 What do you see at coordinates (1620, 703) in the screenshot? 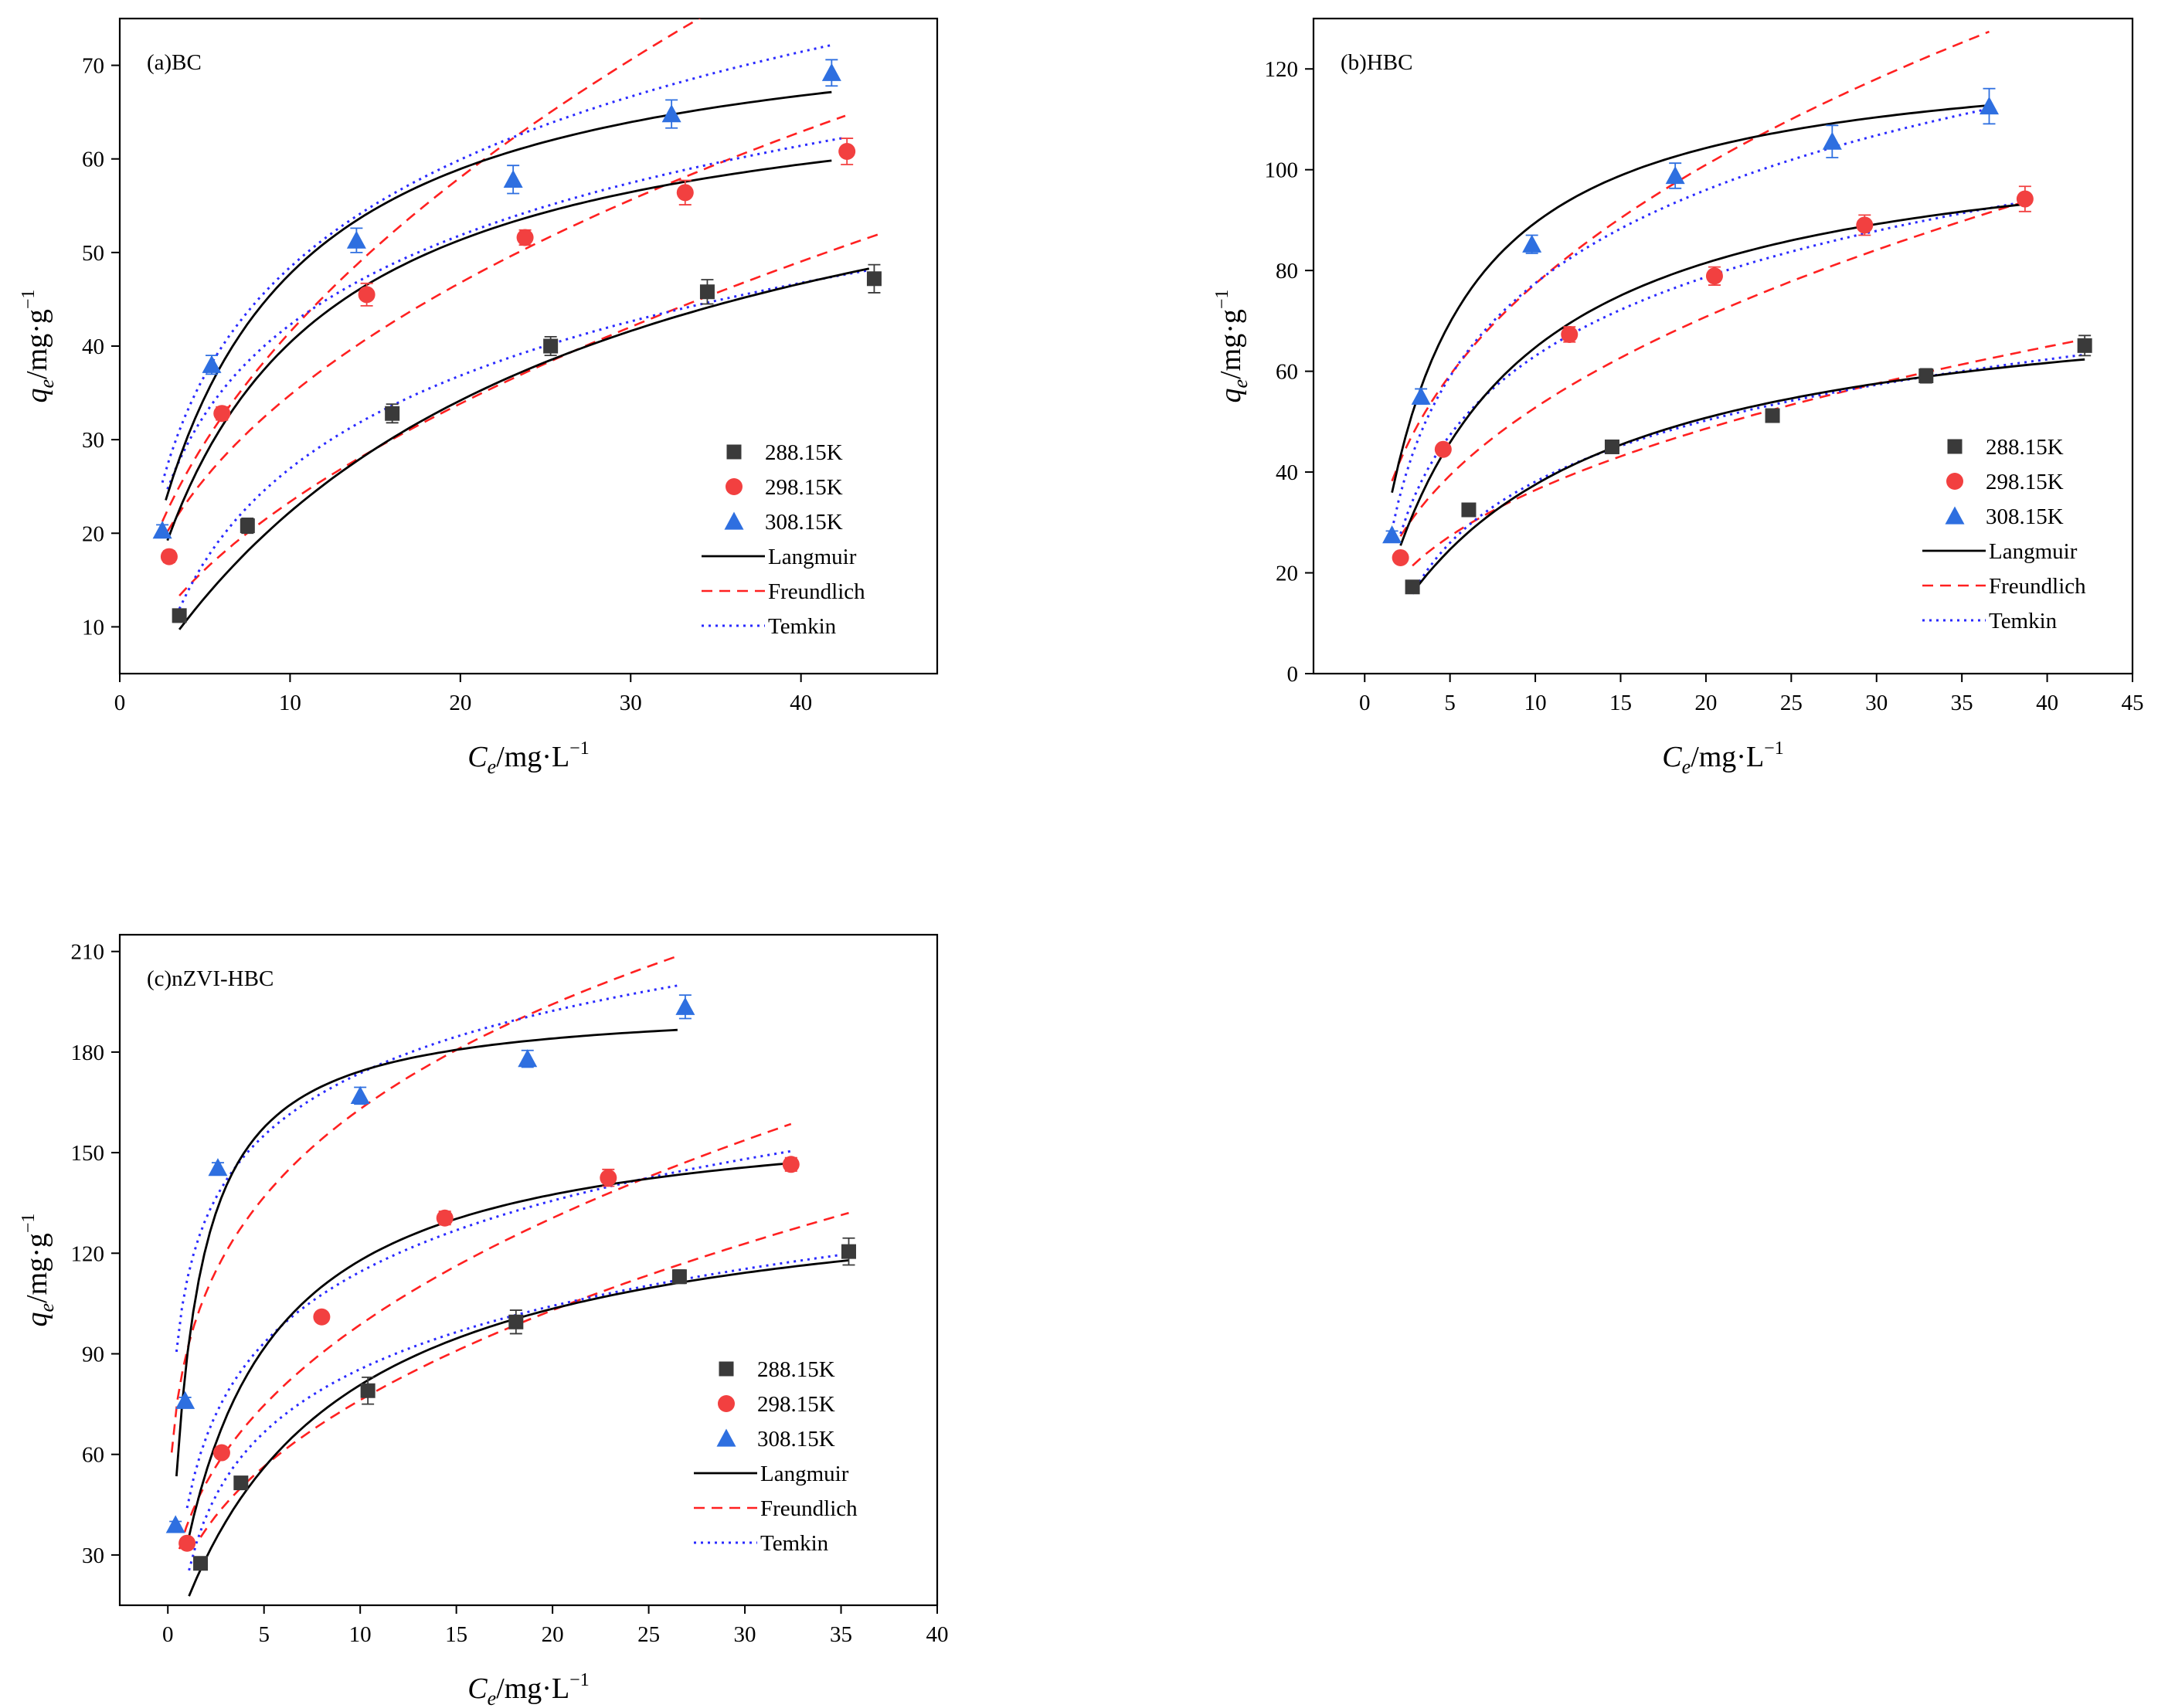
I see `x-tick-label: 15` at bounding box center [1620, 703].